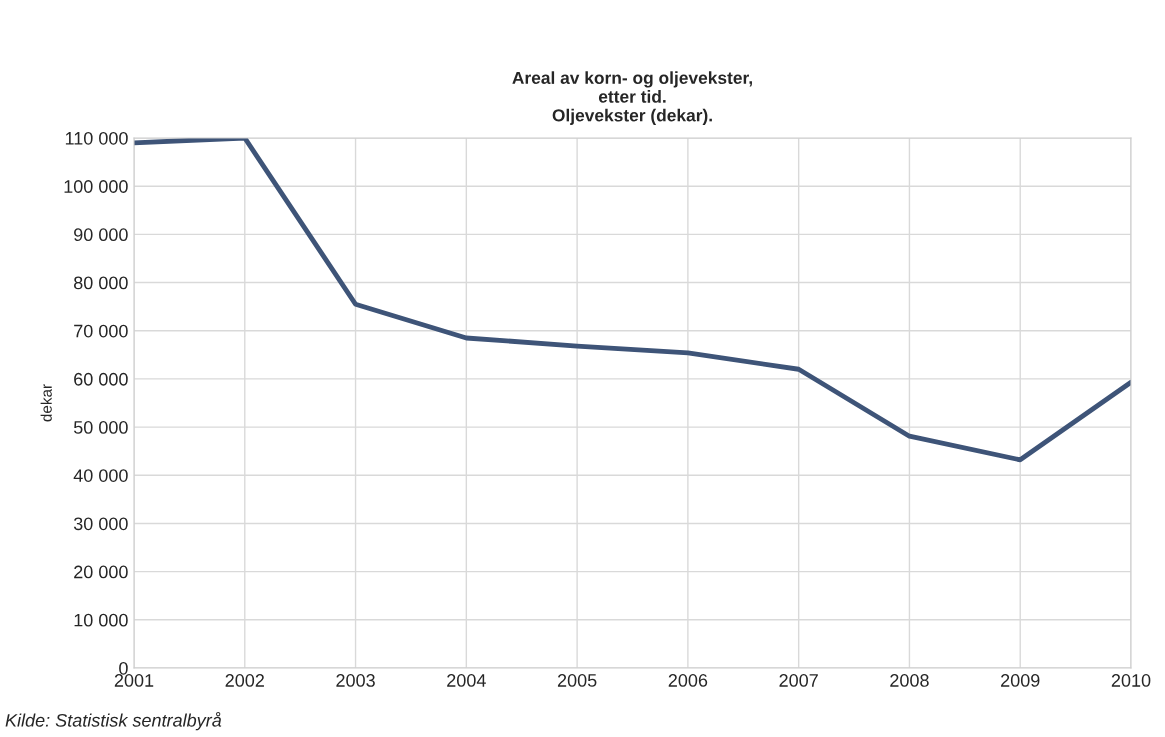 The width and height of the screenshot is (1165, 737). Describe the element at coordinates (101, 379) in the screenshot. I see `y-tick-label: 60 000` at that location.